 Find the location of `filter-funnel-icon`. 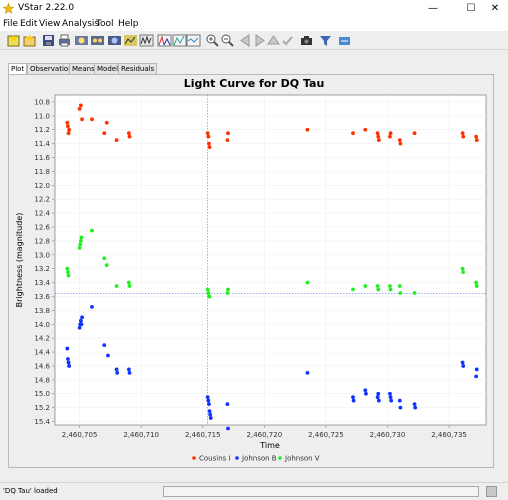

filter-funnel-icon is located at coordinates (325, 40).